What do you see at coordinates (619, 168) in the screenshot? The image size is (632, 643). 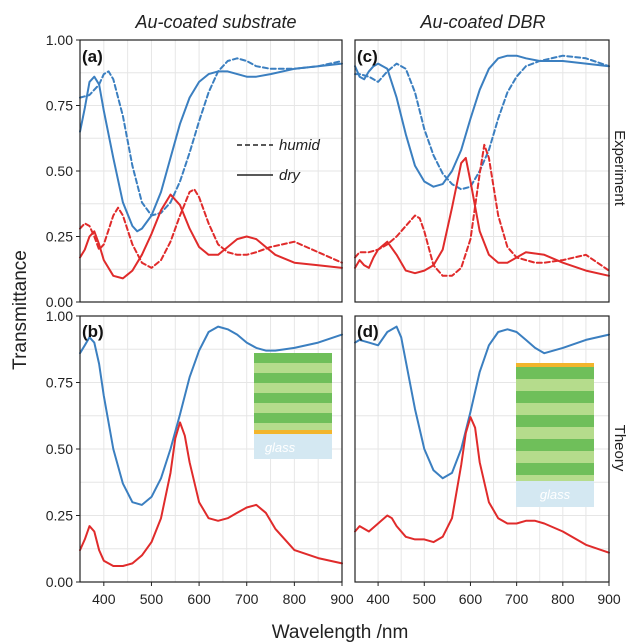 I see `row-title-experiment: Experiment` at bounding box center [619, 168].